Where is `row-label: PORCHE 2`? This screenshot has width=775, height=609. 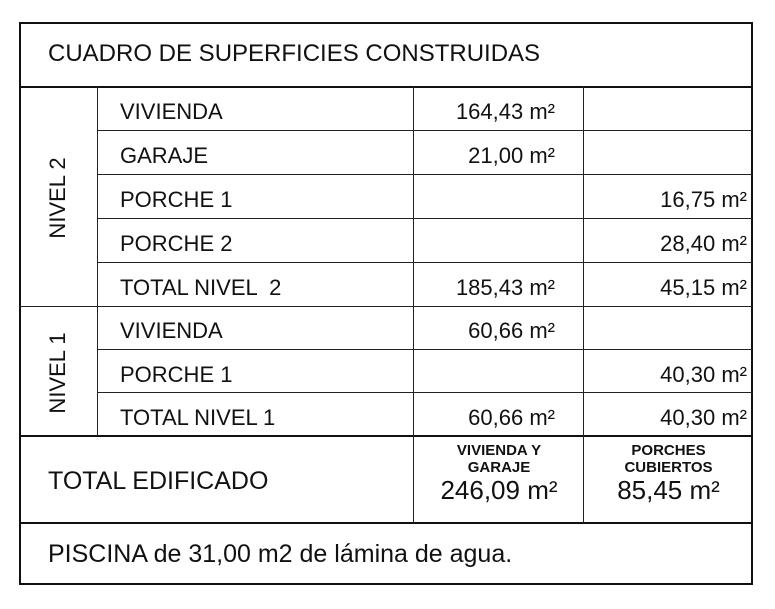 row-label: PORCHE 2 is located at coordinates (176, 243).